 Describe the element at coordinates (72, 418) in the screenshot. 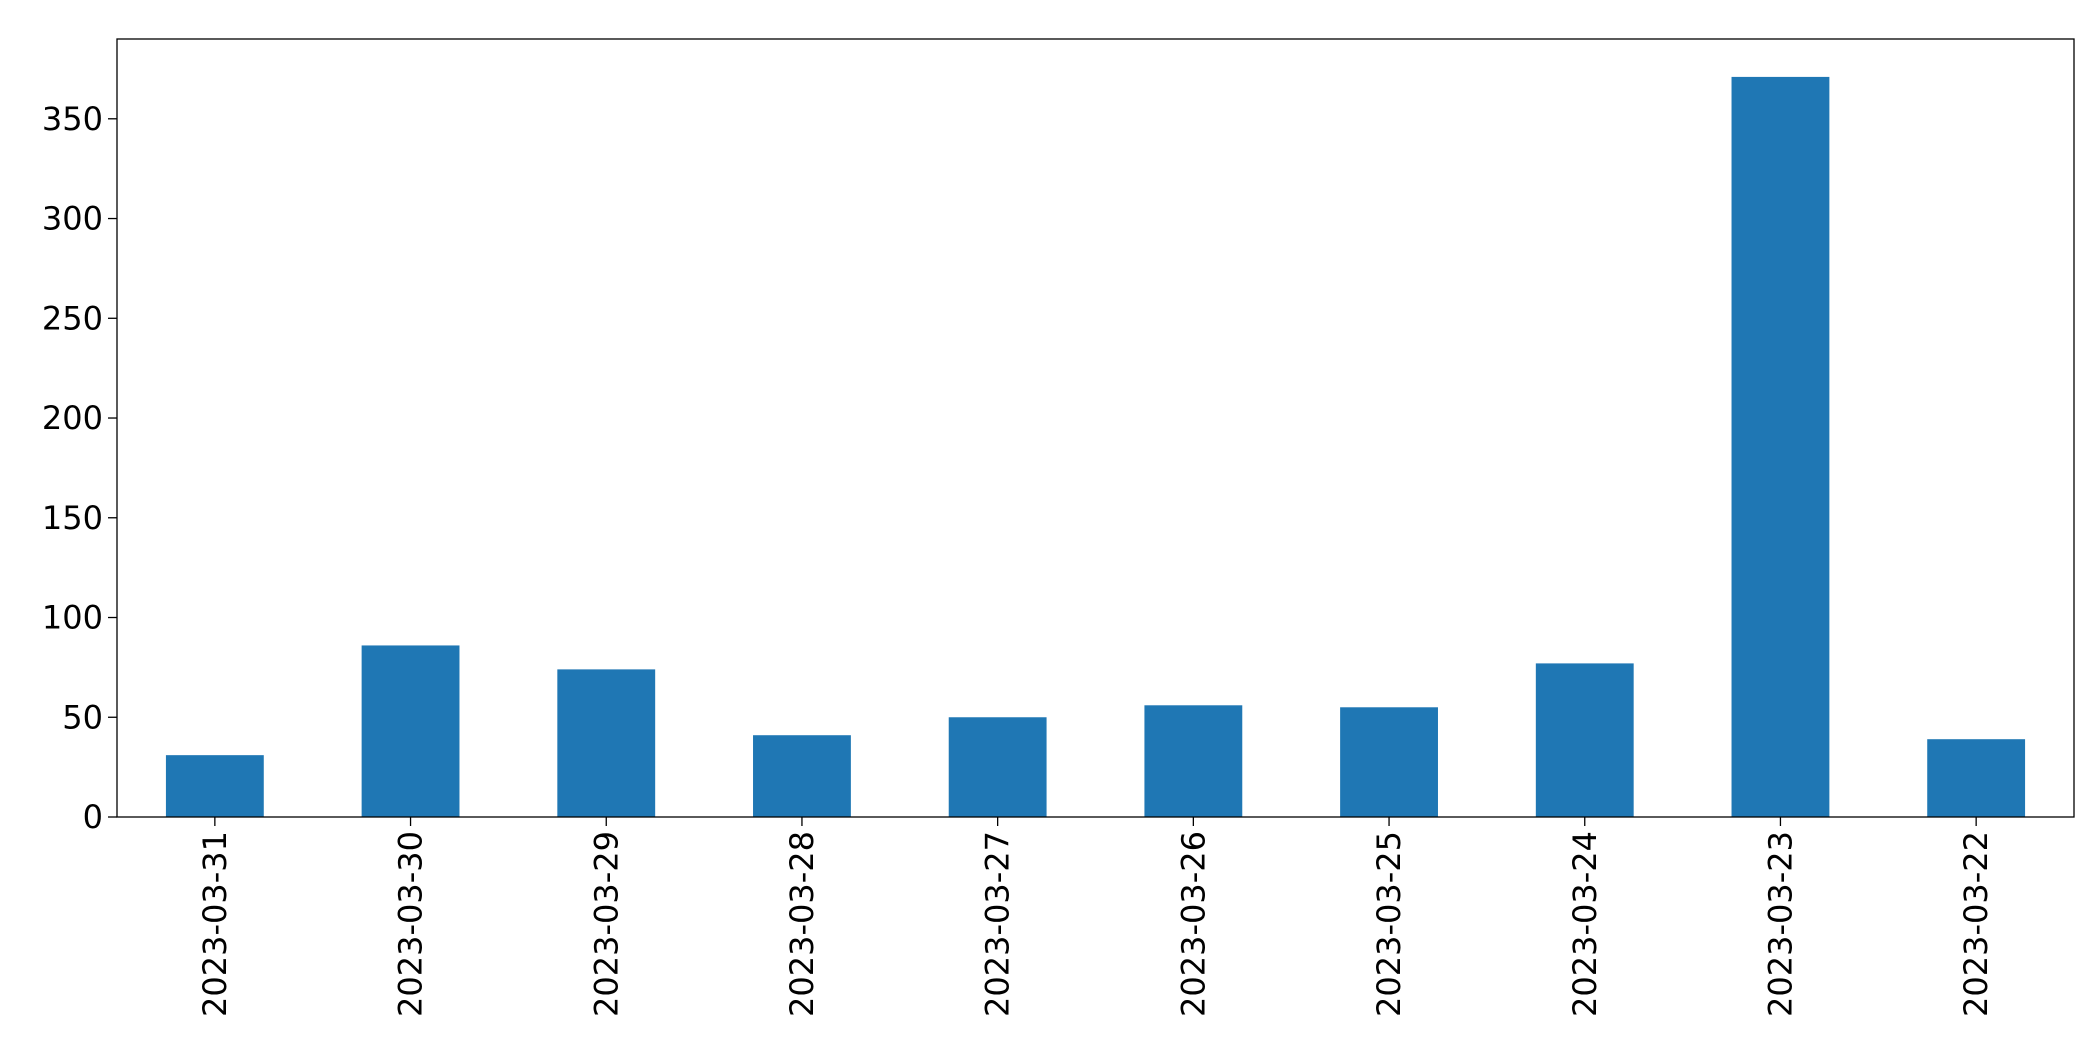

I see `y-tick-label: 200` at that location.